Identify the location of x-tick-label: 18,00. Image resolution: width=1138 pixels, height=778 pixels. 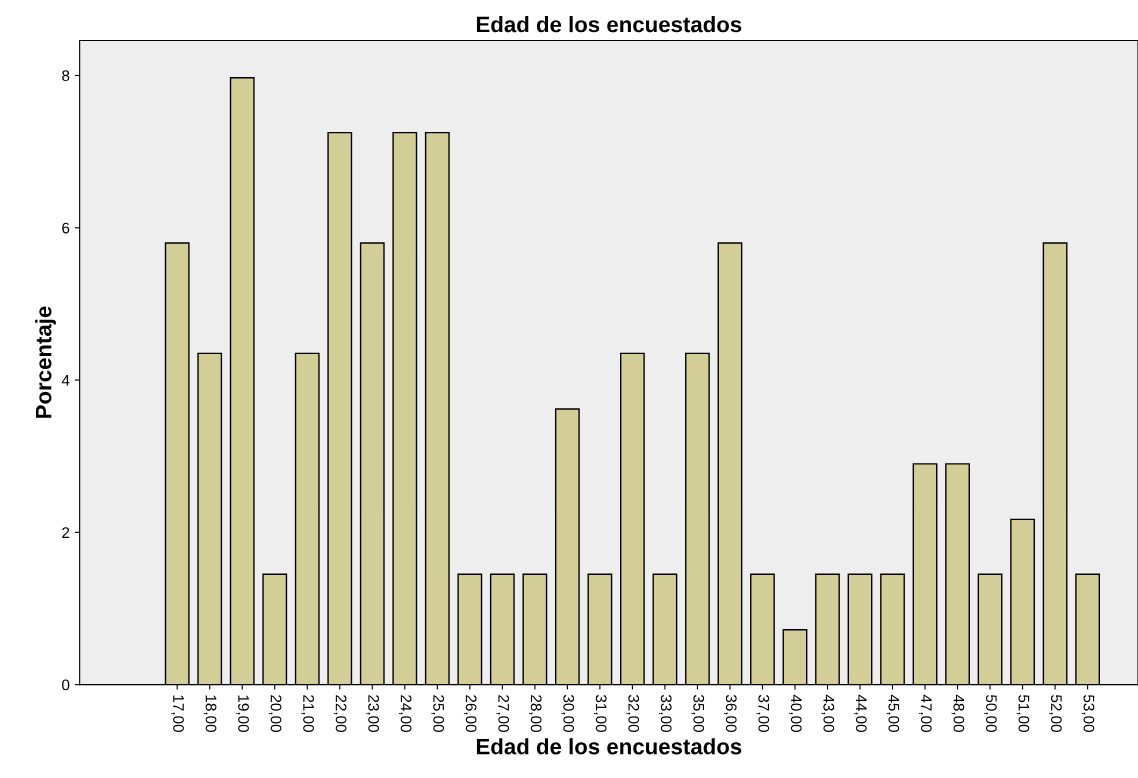
(210, 713).